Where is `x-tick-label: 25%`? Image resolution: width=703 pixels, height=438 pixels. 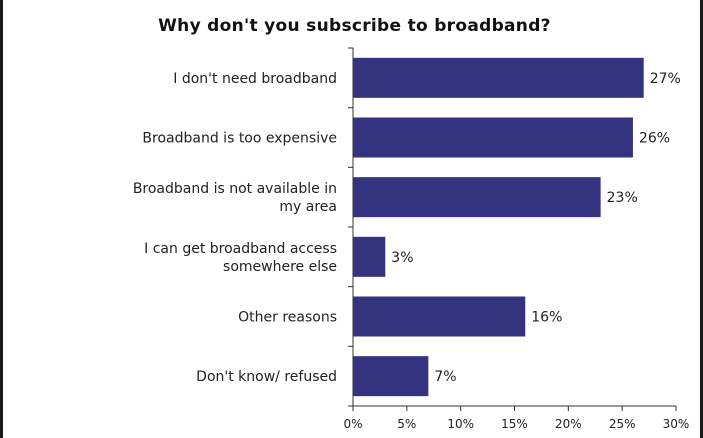 x-tick-label: 25% is located at coordinates (622, 424).